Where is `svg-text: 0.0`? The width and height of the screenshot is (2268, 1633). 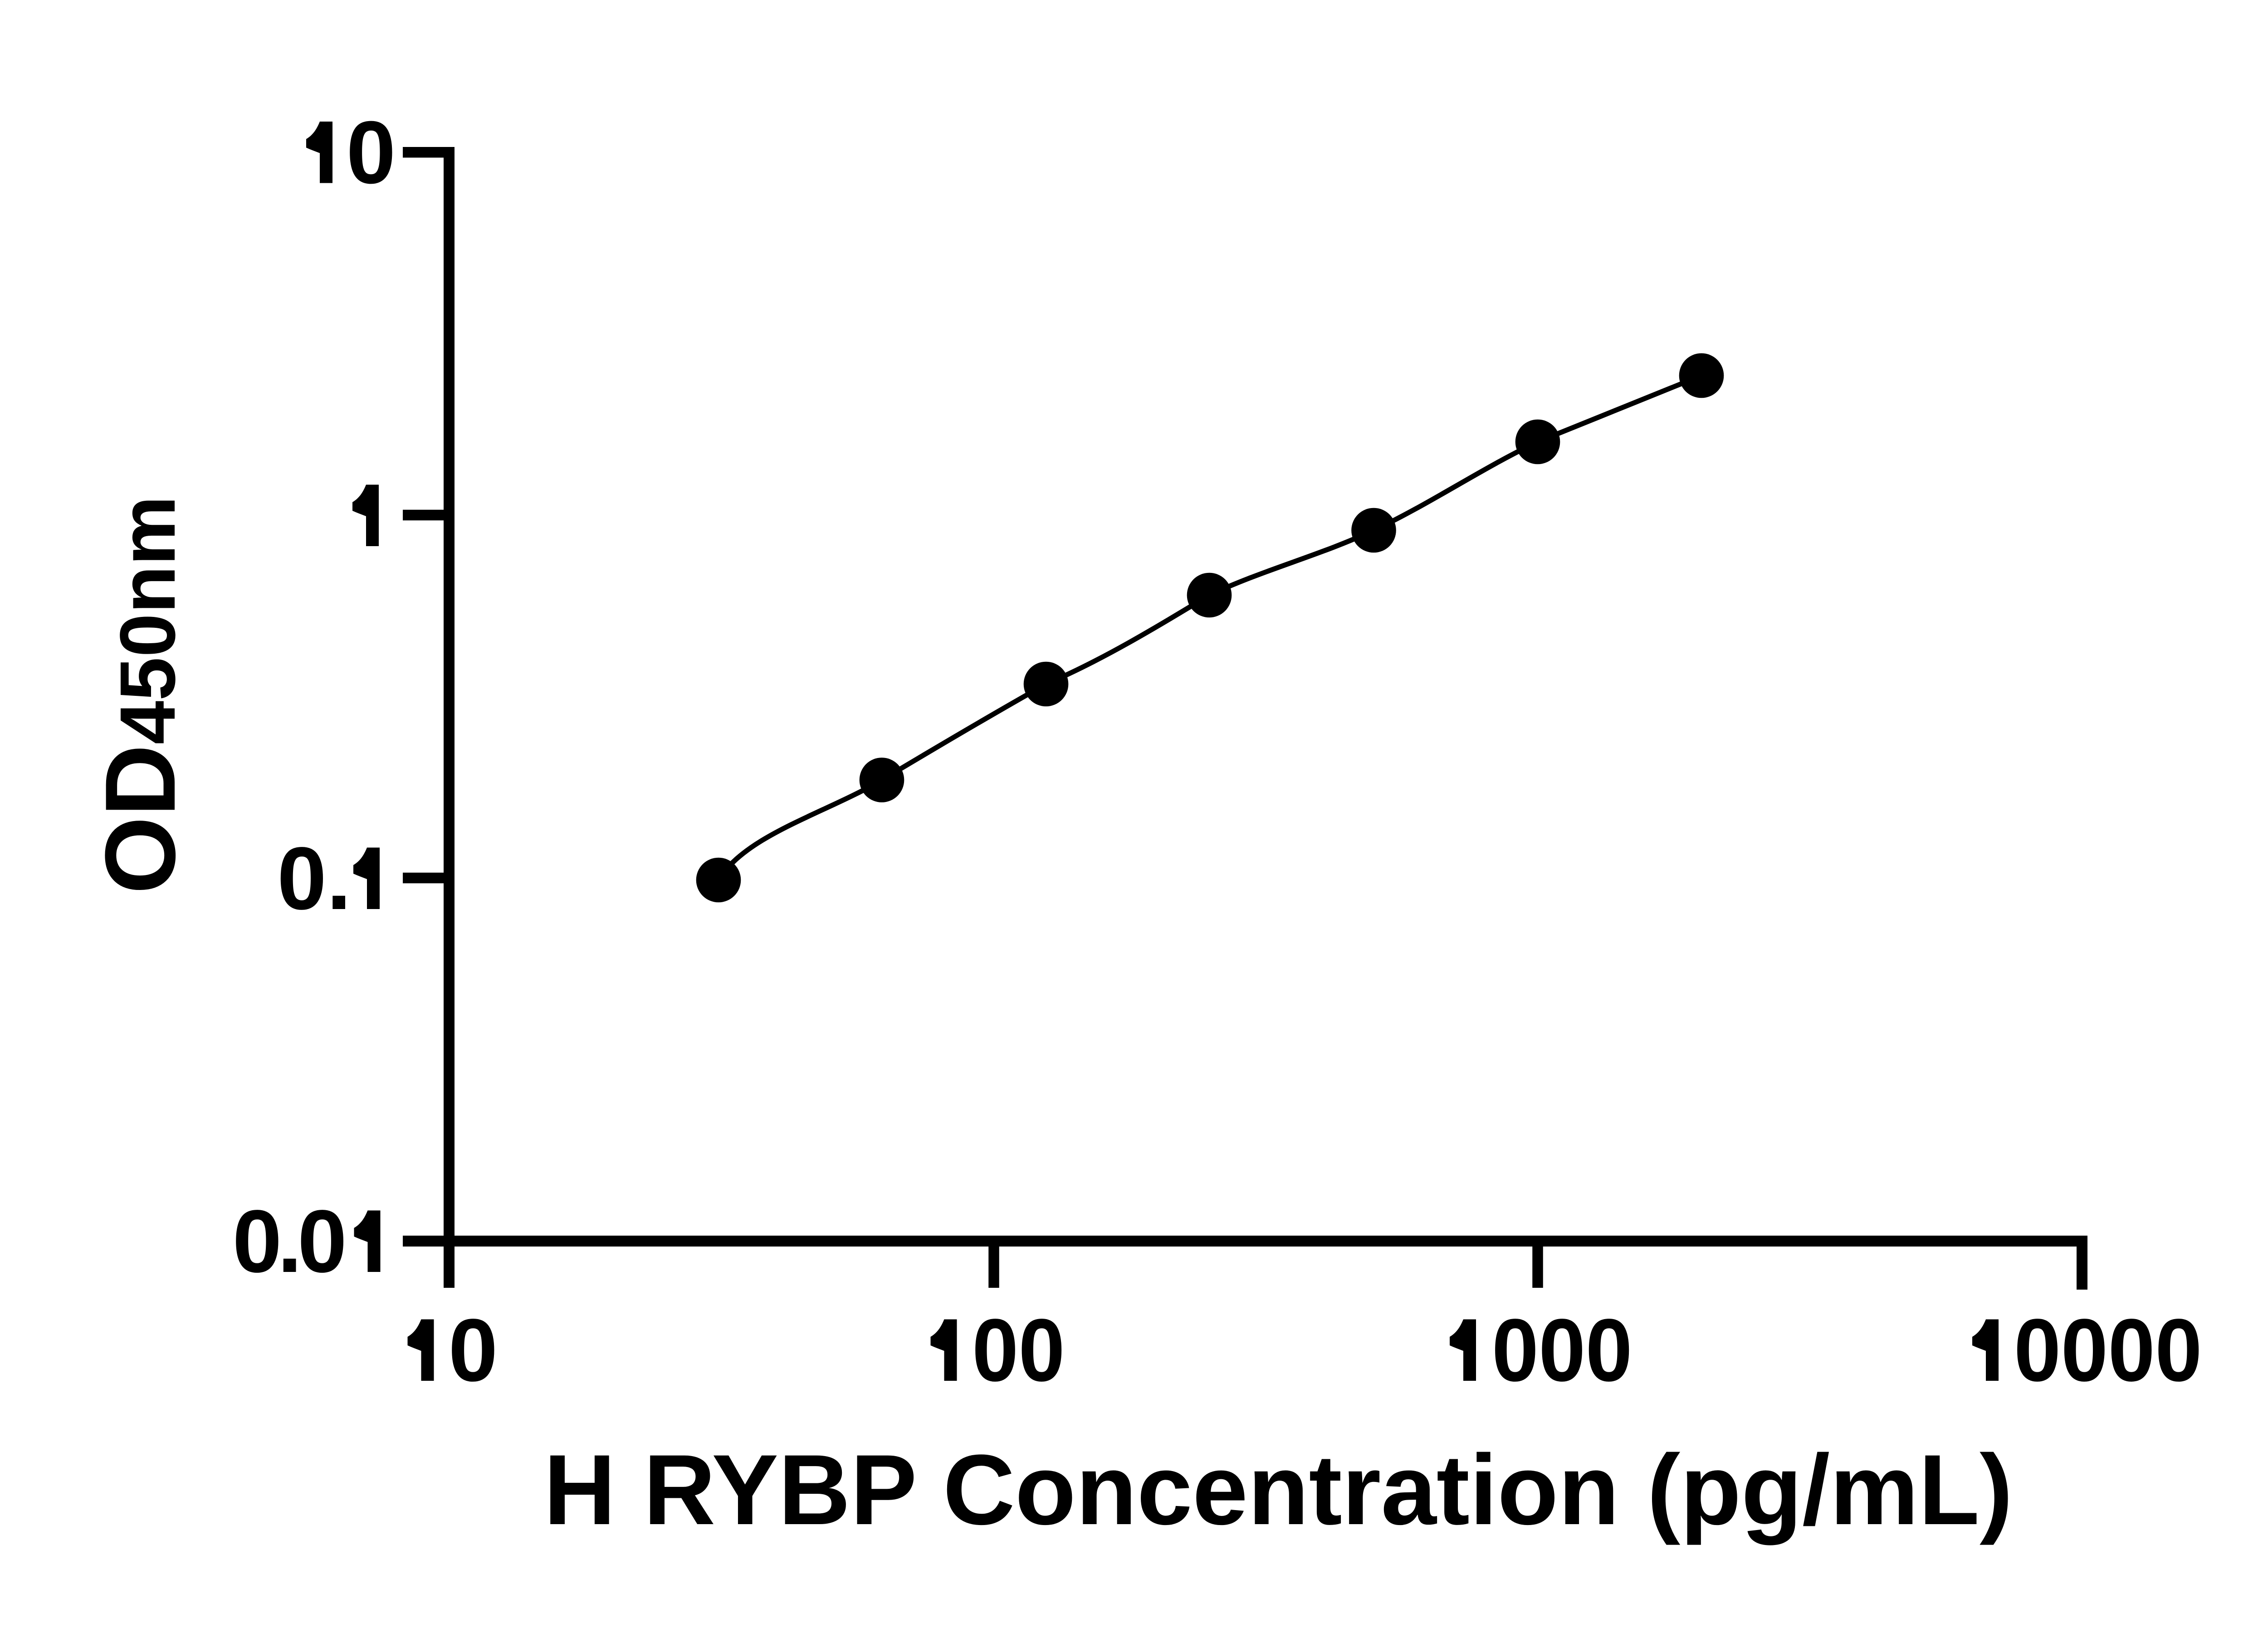
svg-text: 0.0 is located at coordinates (288, 1241).